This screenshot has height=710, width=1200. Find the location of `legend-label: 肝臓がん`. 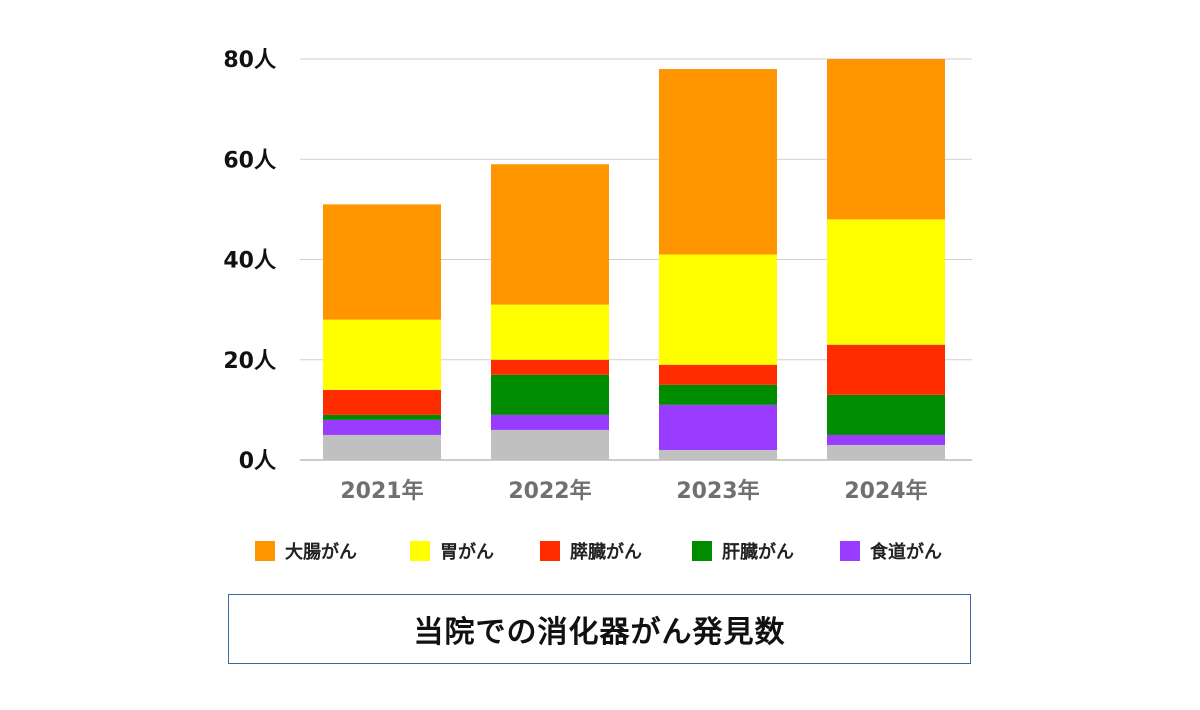

legend-label: 肝臓がん is located at coordinates (758, 552).